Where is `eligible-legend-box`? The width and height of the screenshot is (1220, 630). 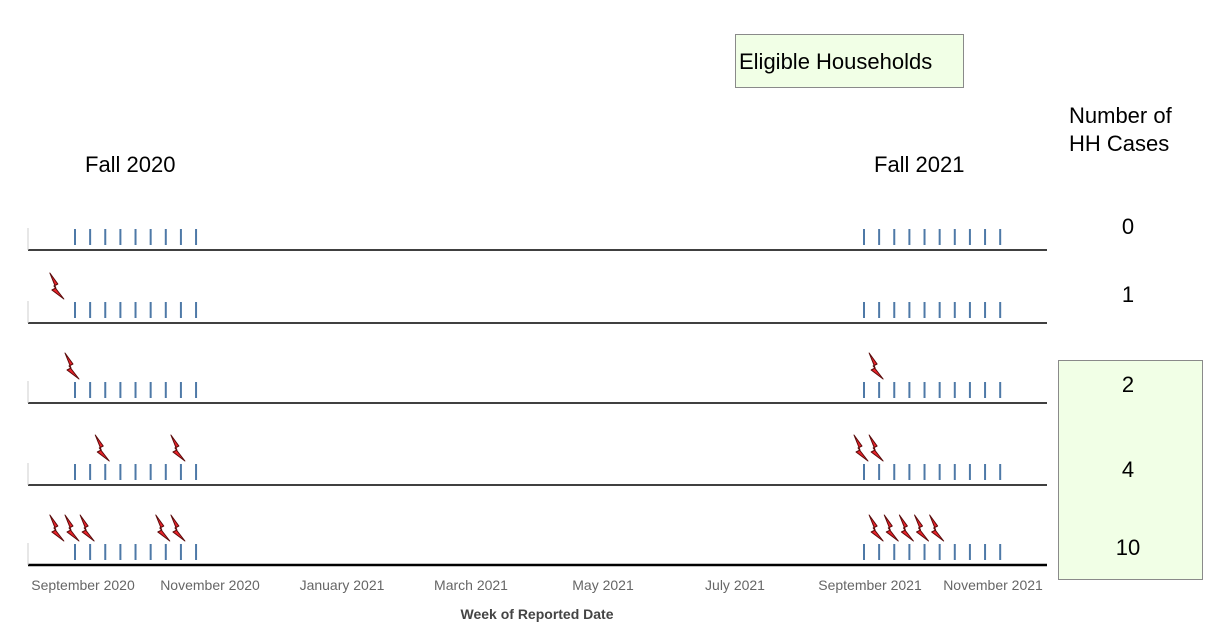
eligible-legend-box is located at coordinates (849, 61).